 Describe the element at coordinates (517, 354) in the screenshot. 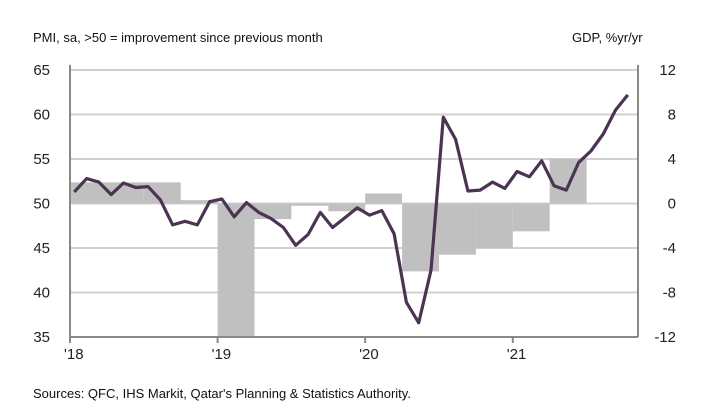

I see `x-tick-label: '21` at that location.